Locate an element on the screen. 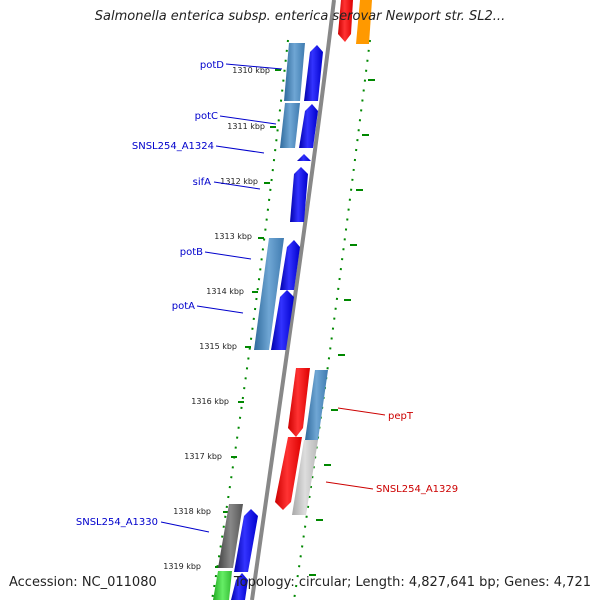 This screenshot has height=600, width=600. cds-SNSL254_A1329 is located at coordinates (288, 473).